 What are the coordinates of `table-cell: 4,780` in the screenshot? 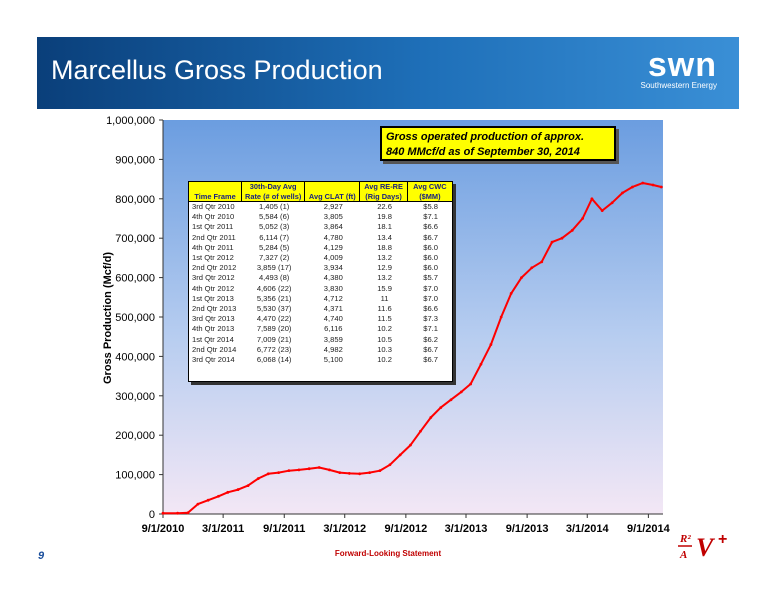 It's located at (333, 237).